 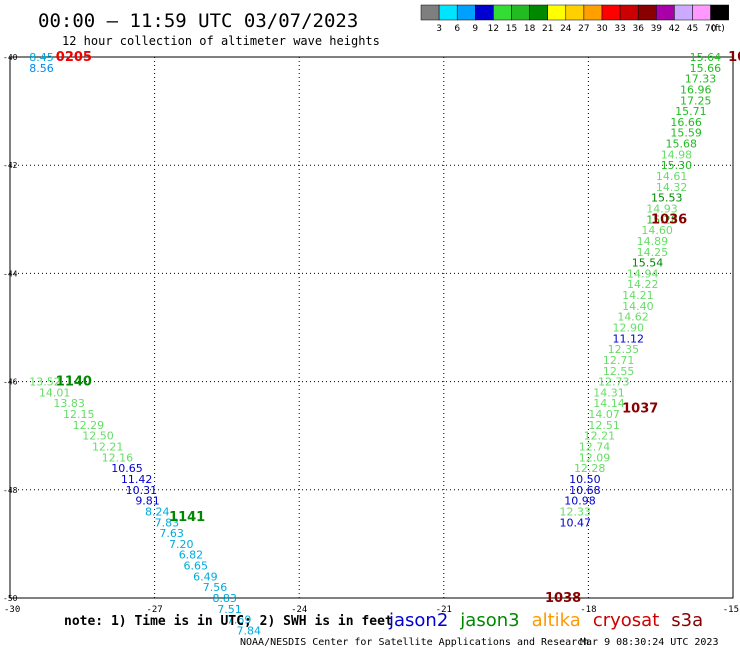 I want to click on swh-point: 17.25, so click(x=696, y=100).